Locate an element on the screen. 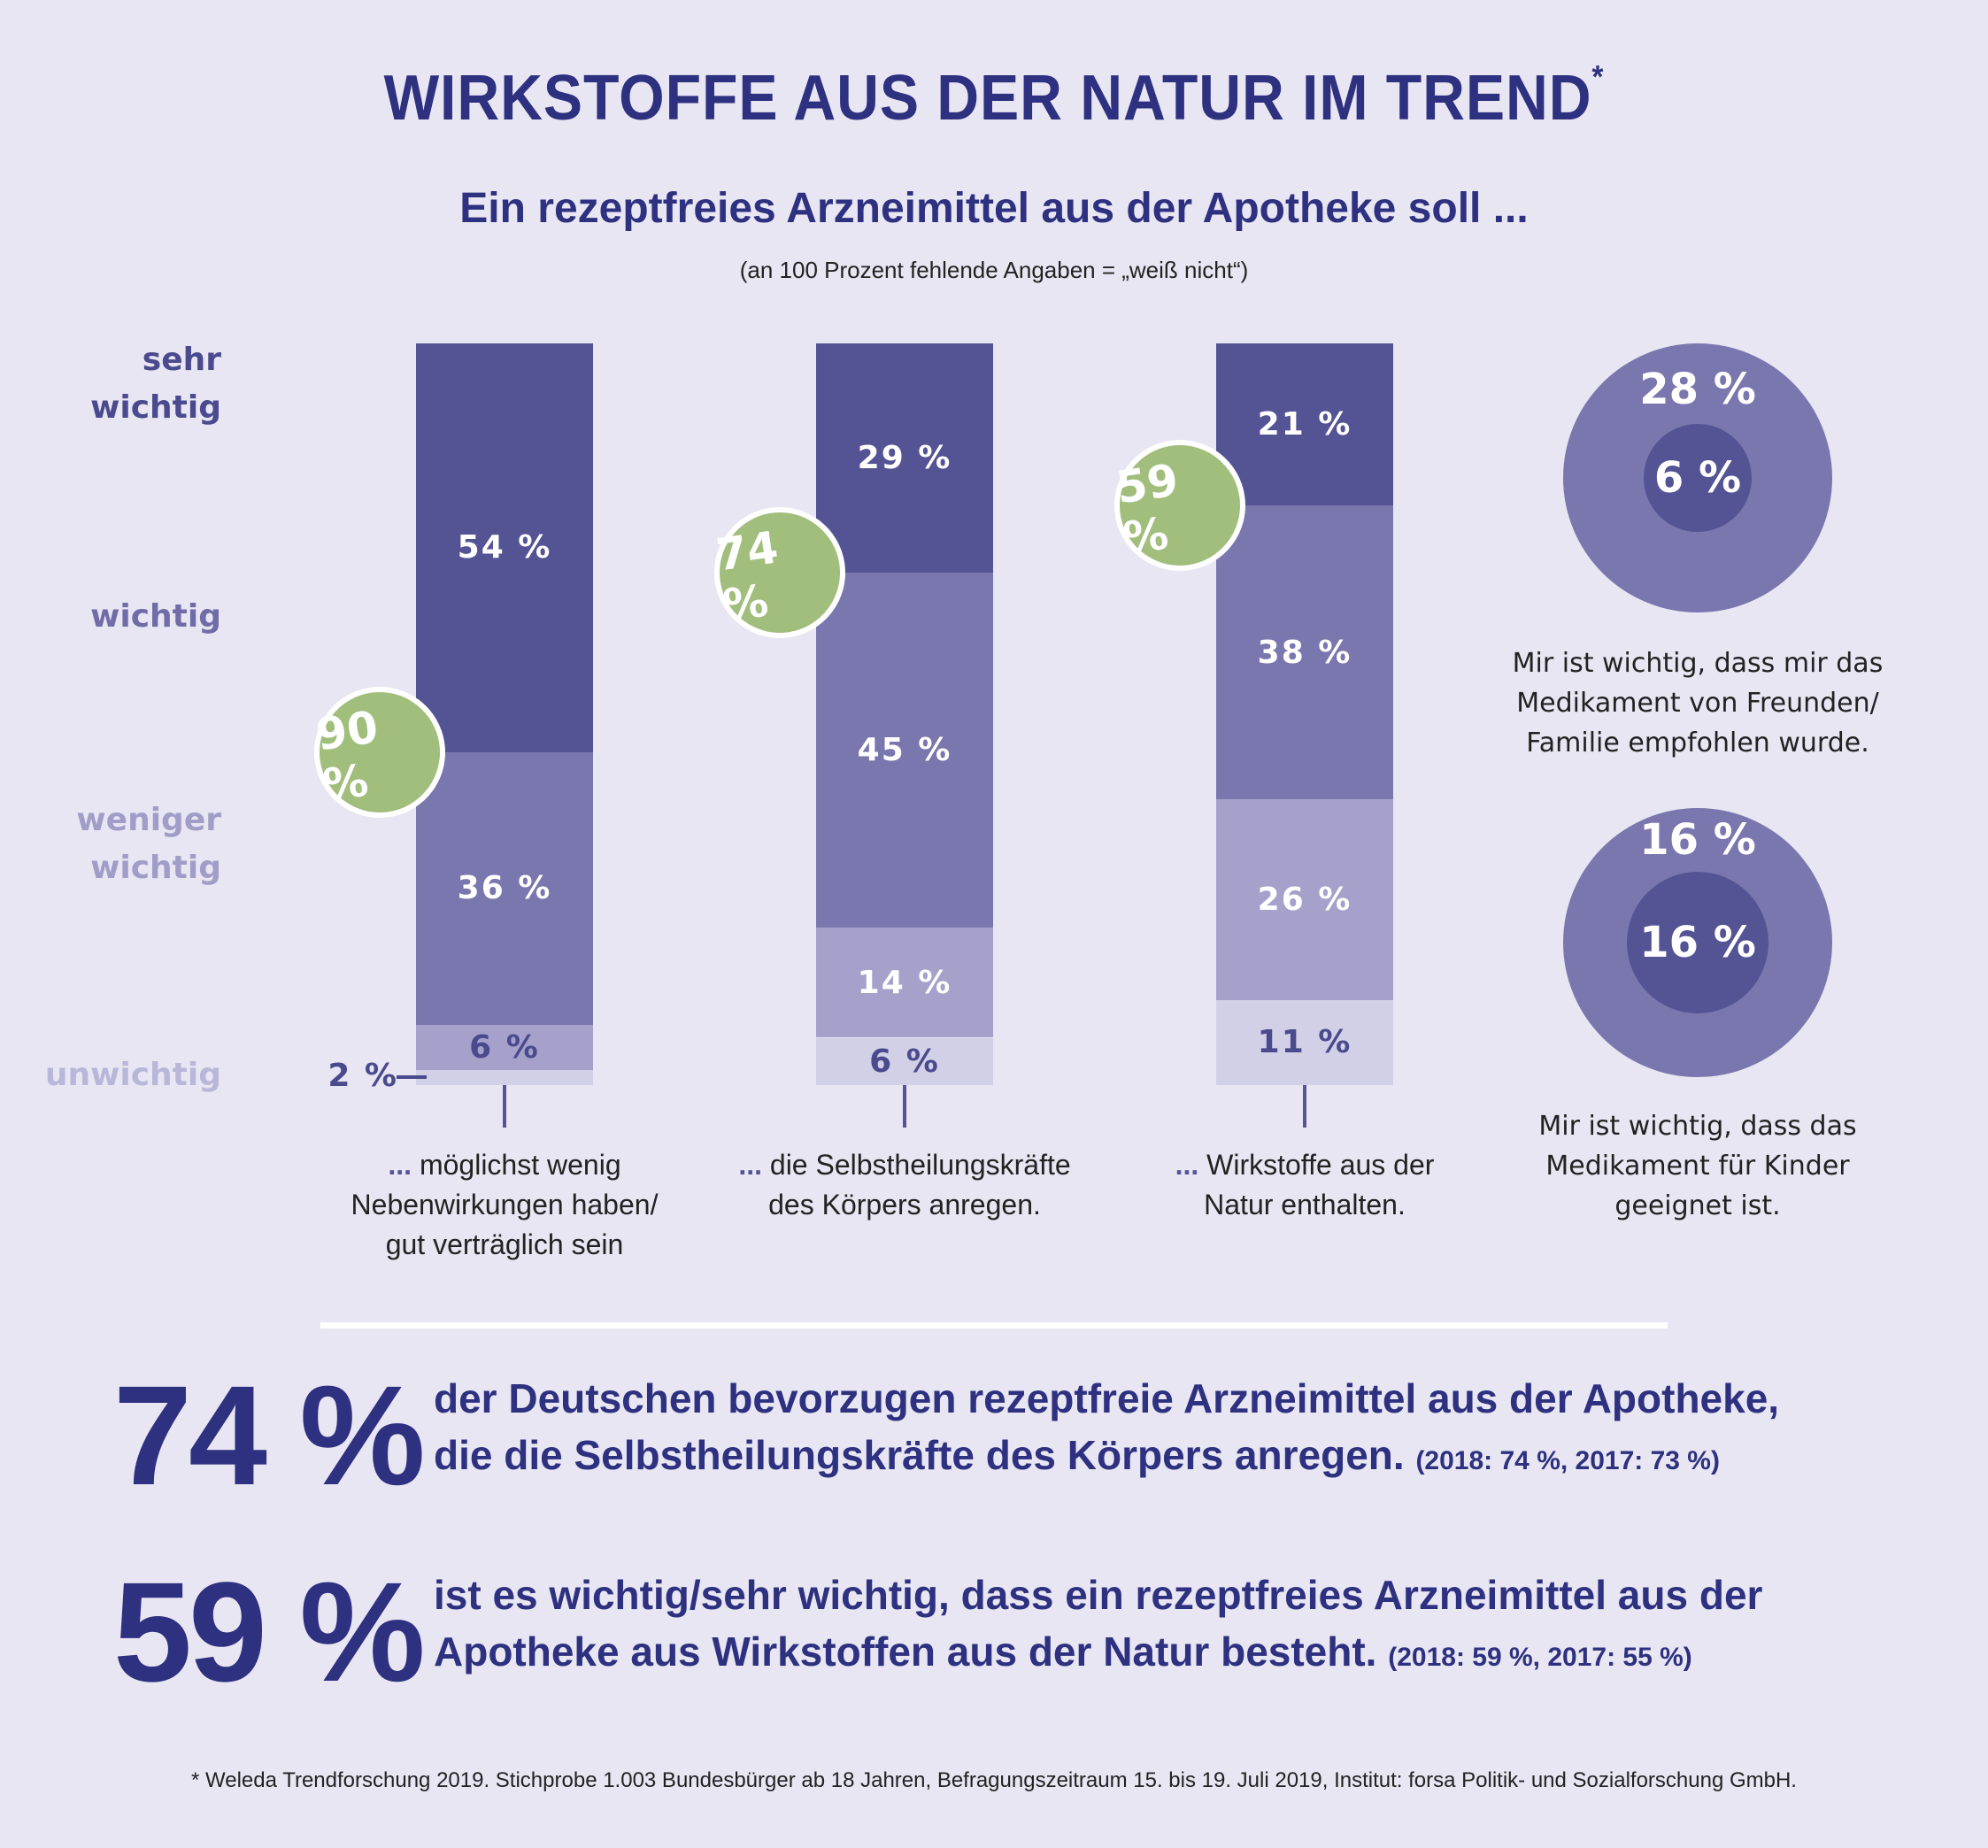 This screenshot has width=1988, height=1848. bar-segment-wichtig: 38 % is located at coordinates (1304, 652).